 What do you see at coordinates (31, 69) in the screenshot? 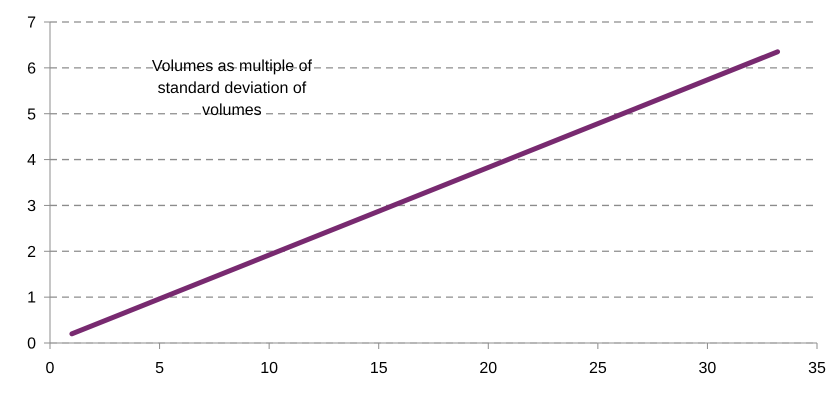
I see `y-tick-label: 6` at bounding box center [31, 69].